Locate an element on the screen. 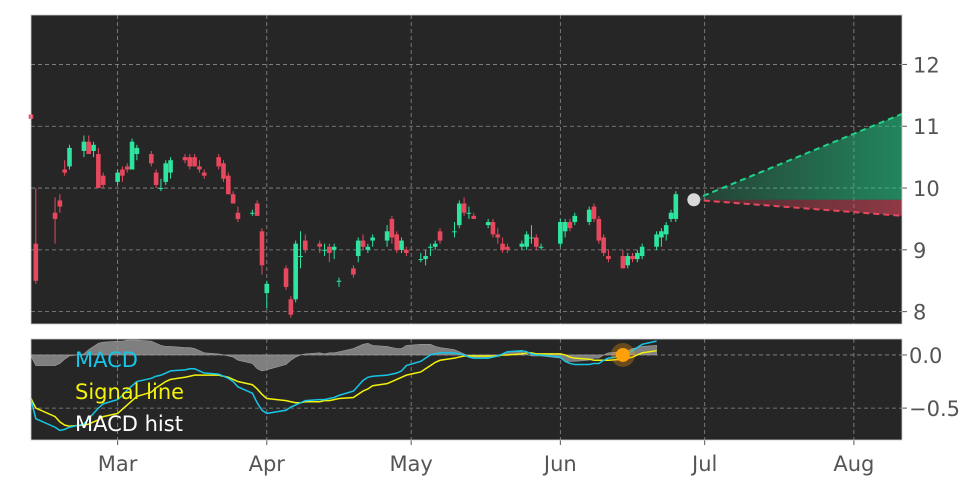 Image resolution: width=972 pixels, height=486 pixels. y-tick-label: 0.0 is located at coordinates (925, 356).